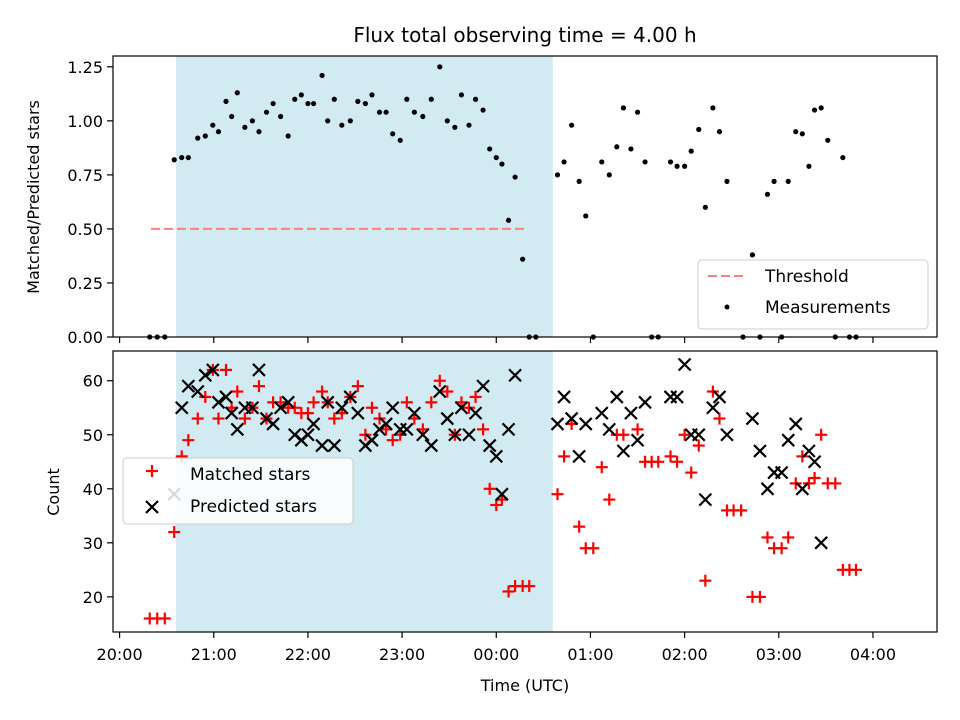 The image size is (960, 720). What do you see at coordinates (727, 307) in the screenshot?
I see `legend-measurements-swatch` at bounding box center [727, 307].